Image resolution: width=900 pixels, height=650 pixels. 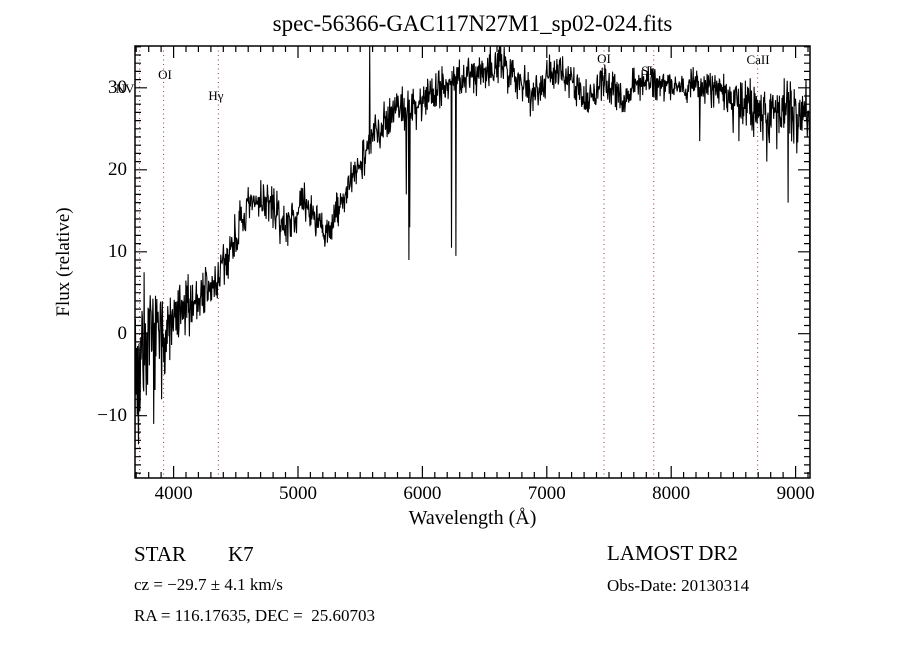 I want to click on obs-date-label: Obs-Date: 20130314, so click(x=678, y=585).